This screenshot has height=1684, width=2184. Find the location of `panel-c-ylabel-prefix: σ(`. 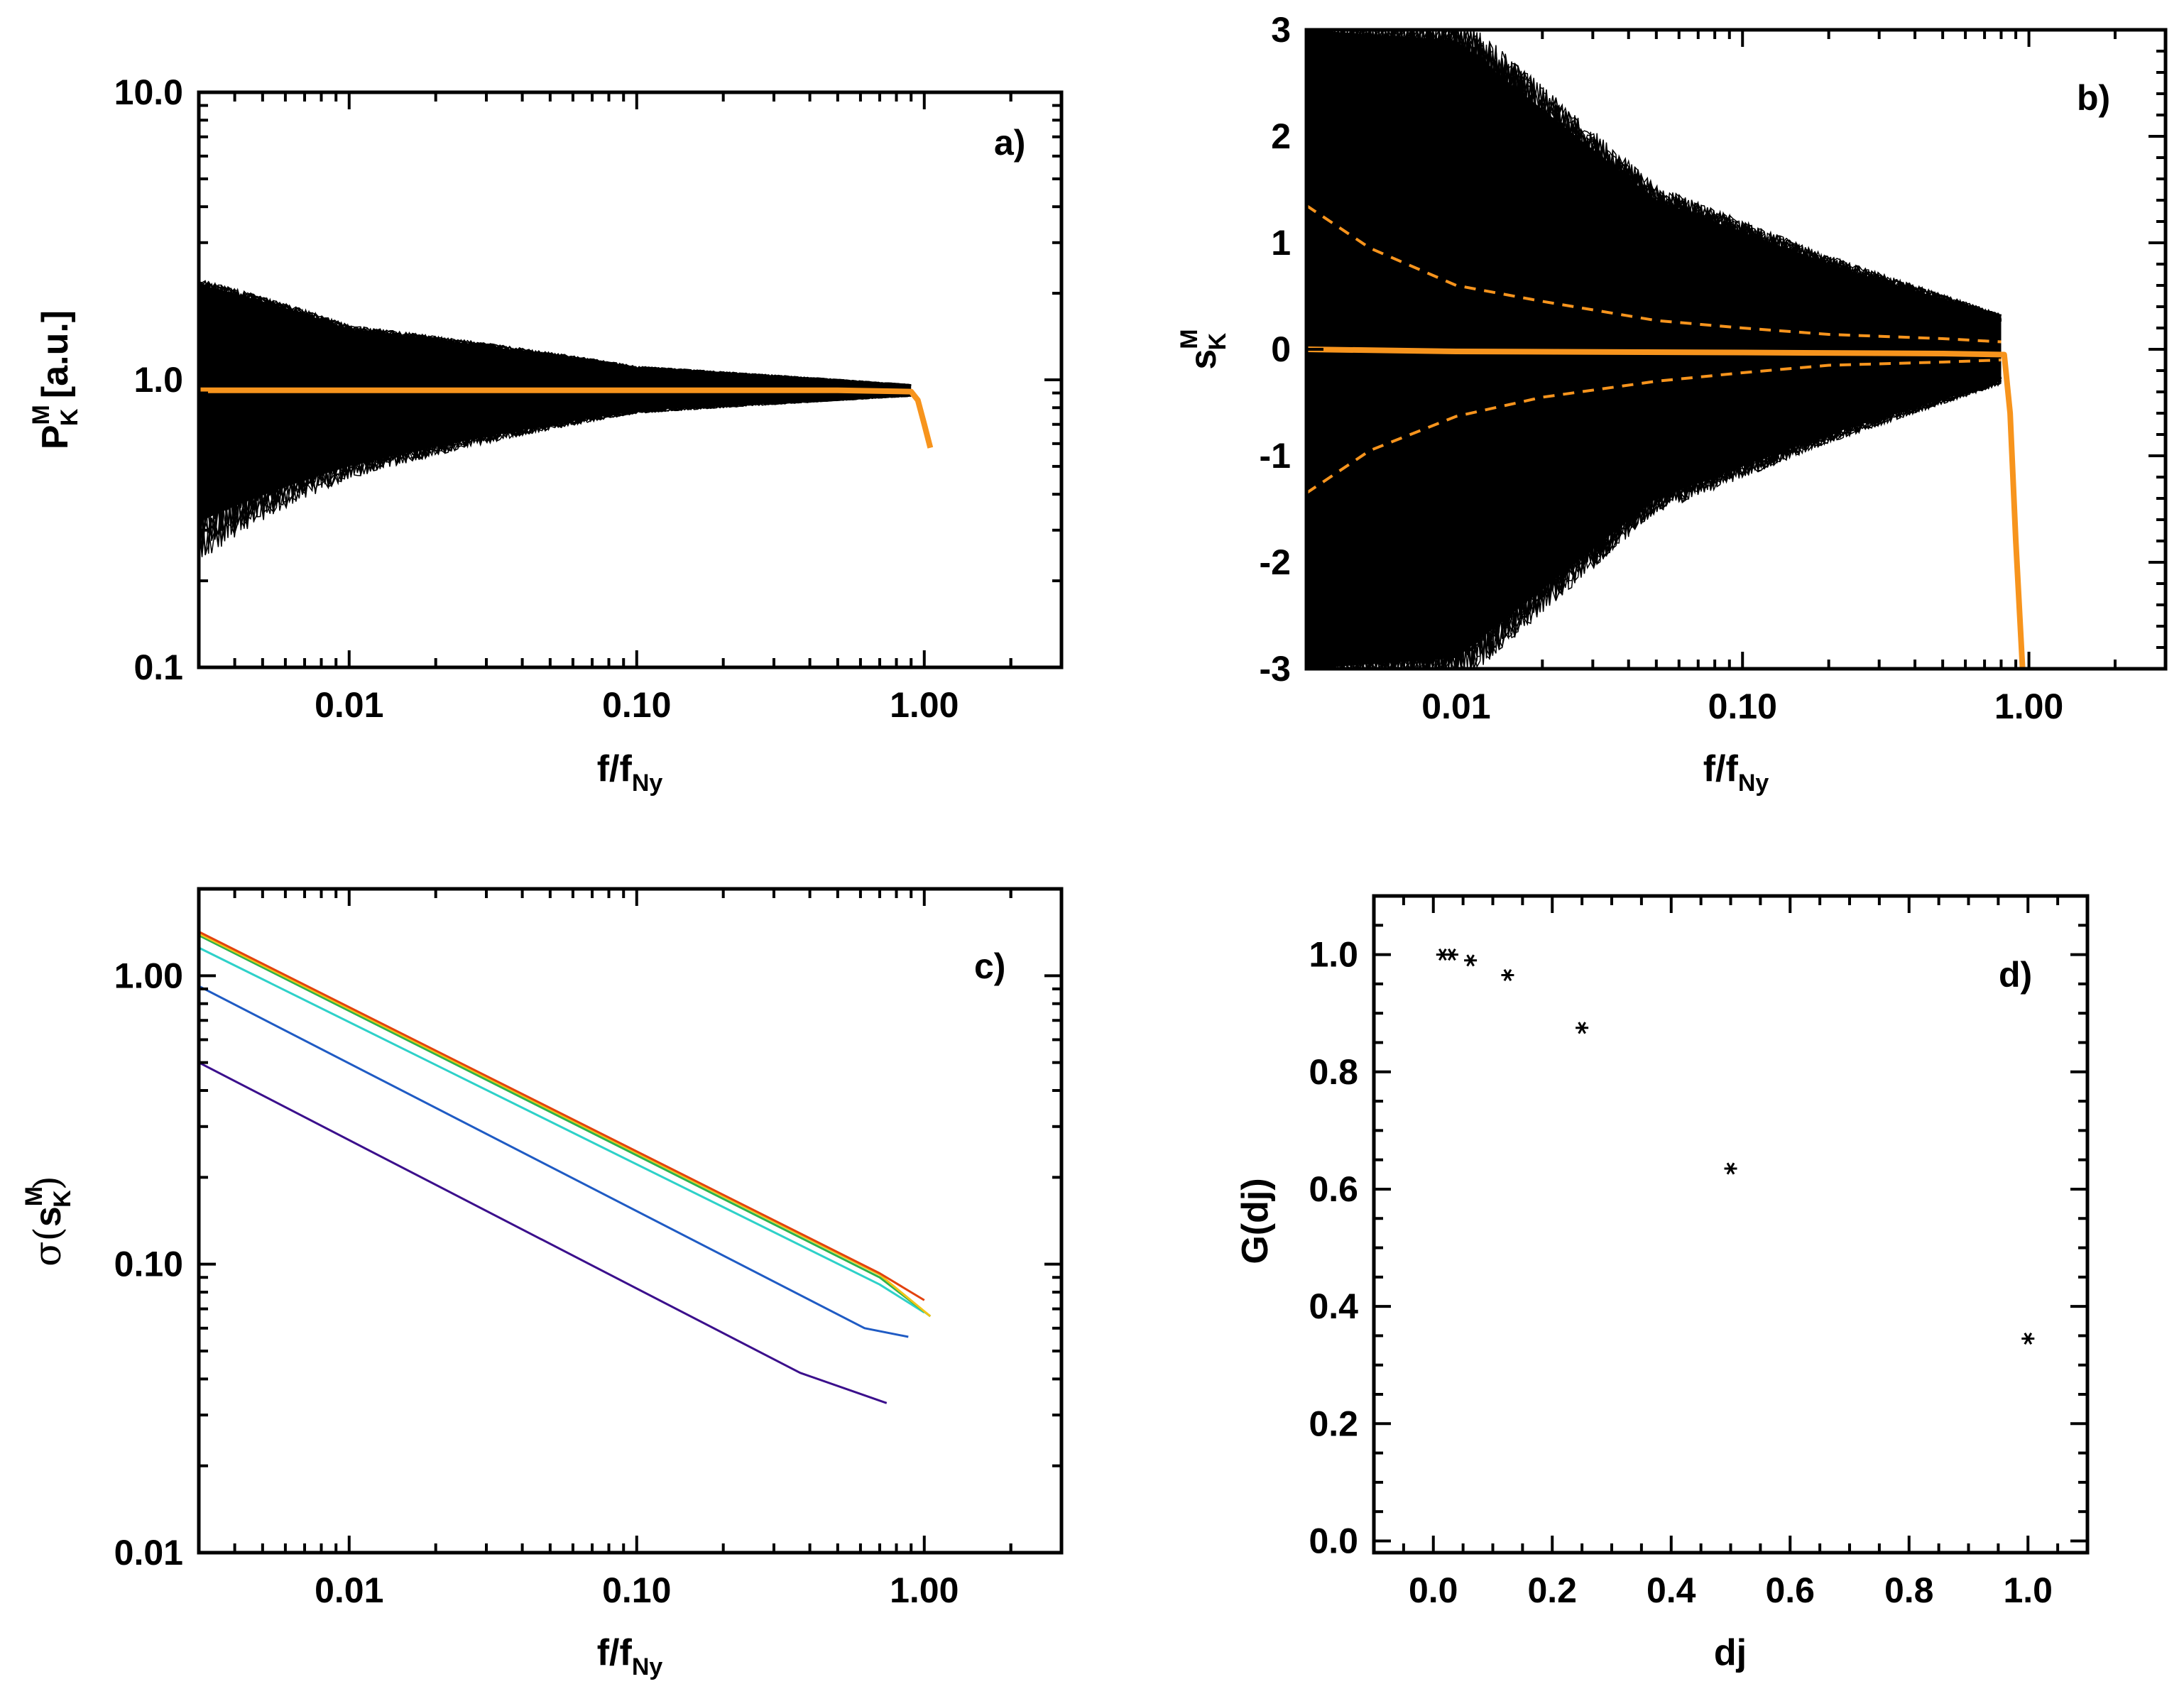

panel-c-ylabel-prefix: σ( is located at coordinates (48, 1247).